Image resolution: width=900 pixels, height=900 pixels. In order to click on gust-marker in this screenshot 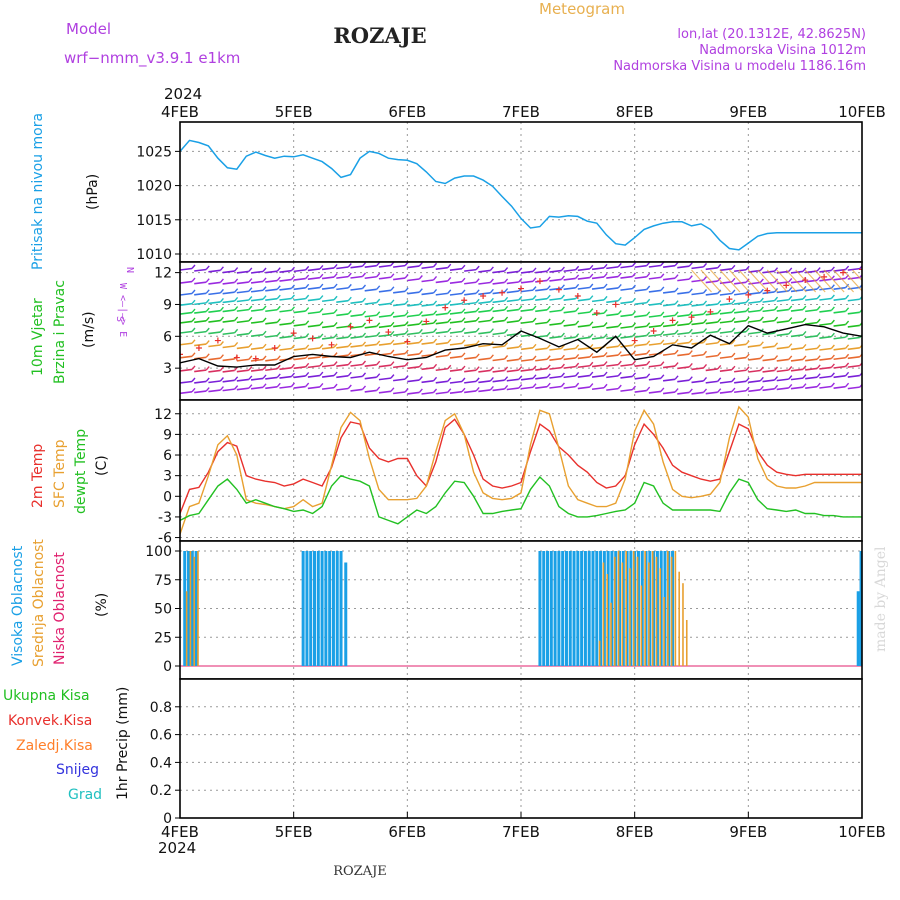, I will do `click(748, 294)`.